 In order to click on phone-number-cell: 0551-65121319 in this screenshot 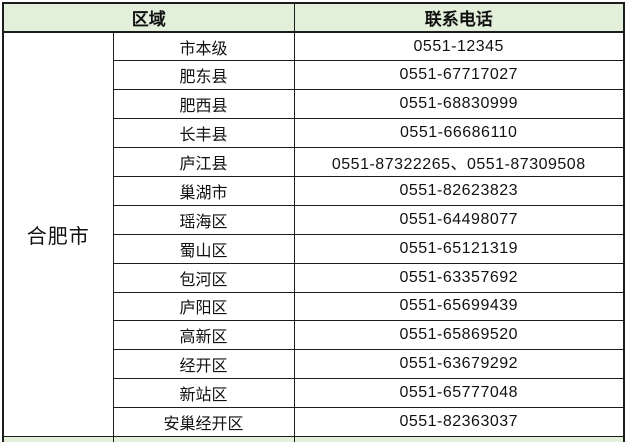, I will do `click(459, 248)`.